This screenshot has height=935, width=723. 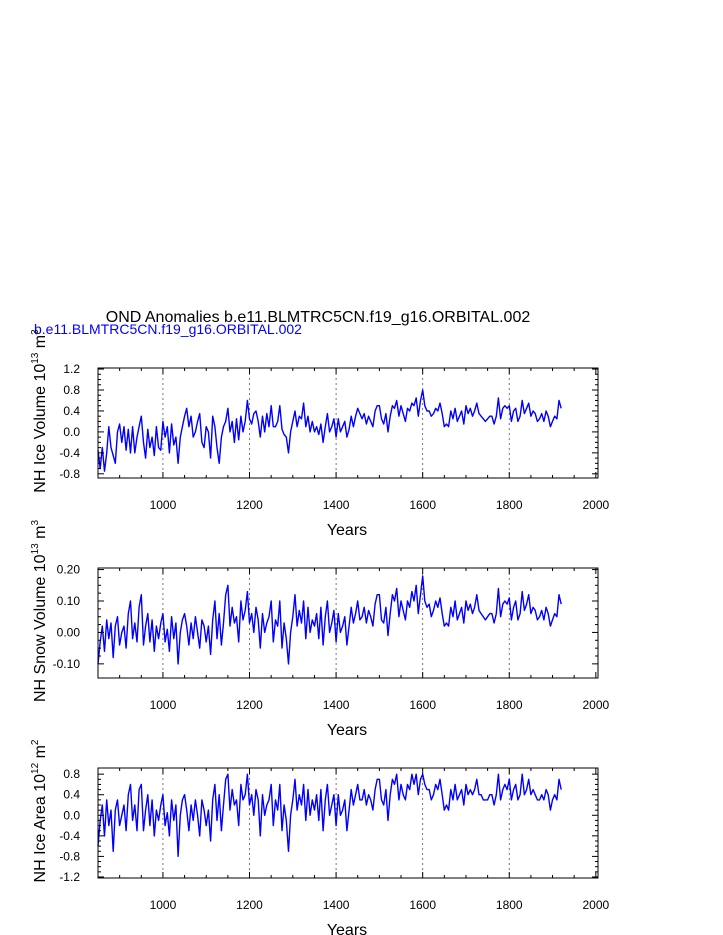 I want to click on y-tick-label: -1.2, so click(x=69, y=877).